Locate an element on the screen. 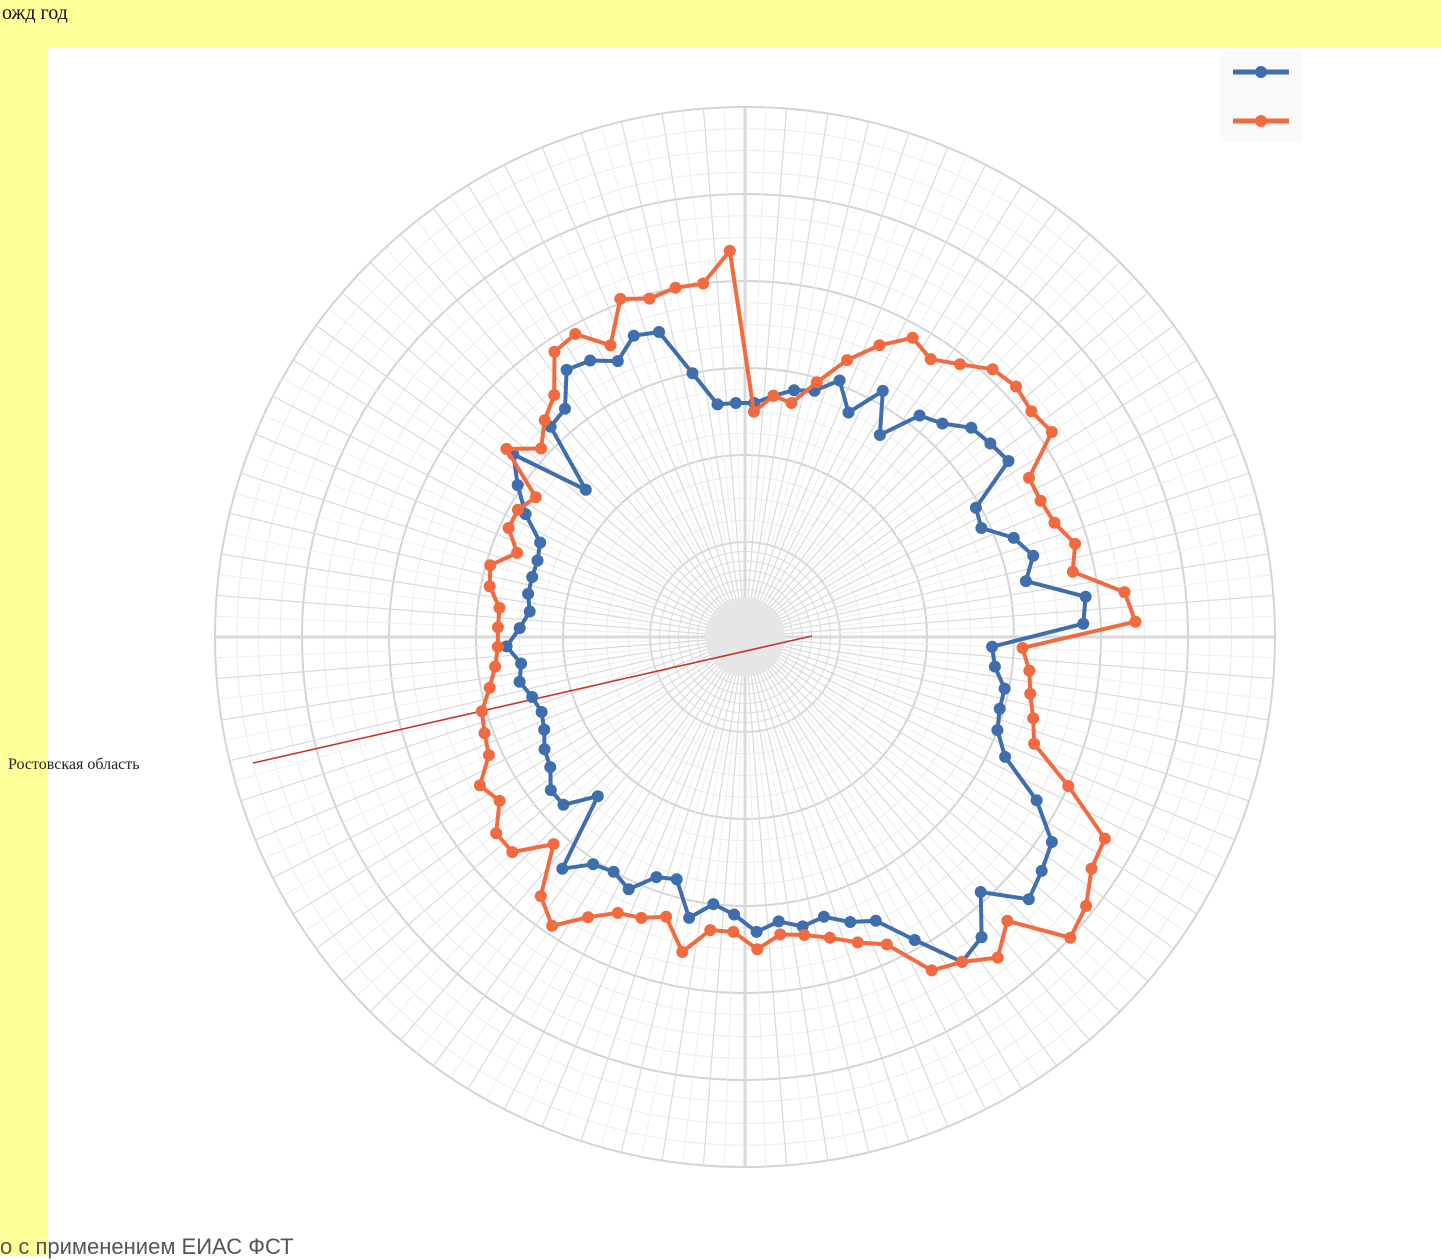  header-text: ожд год is located at coordinates (35, 13).